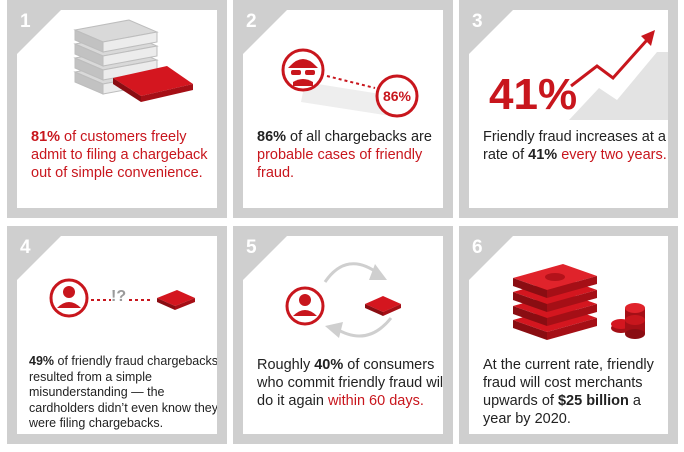  Describe the element at coordinates (350, 83) in the screenshot. I see `fraudster-icon` at that location.